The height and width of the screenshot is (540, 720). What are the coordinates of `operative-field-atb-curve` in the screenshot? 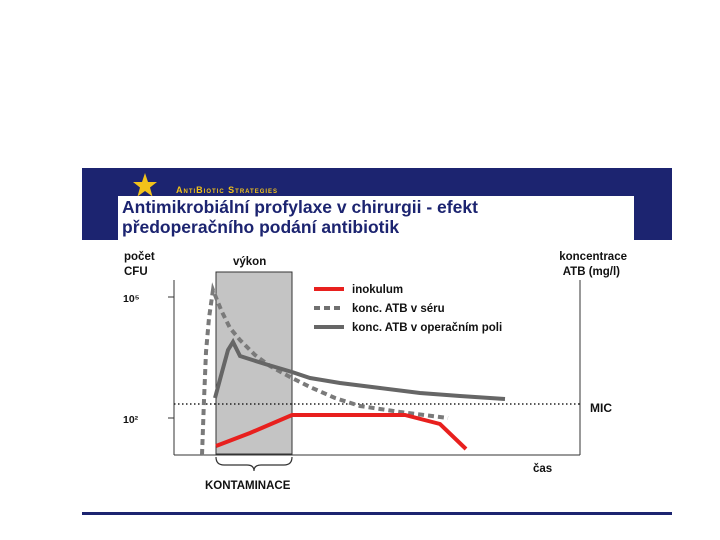 It's located at (359, 369).